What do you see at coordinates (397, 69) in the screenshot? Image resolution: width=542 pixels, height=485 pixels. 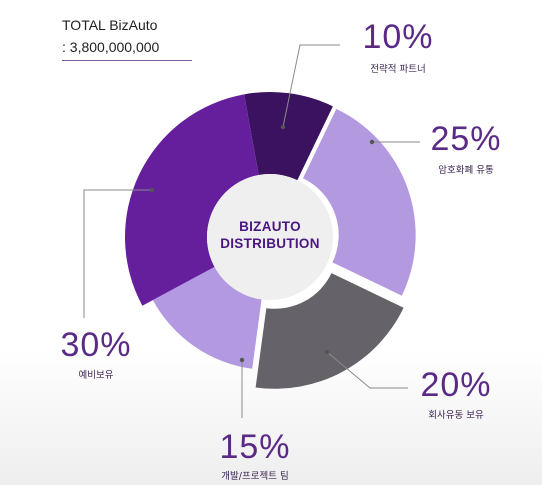 I see `slice-category-label: 전략적 파트너` at bounding box center [397, 69].